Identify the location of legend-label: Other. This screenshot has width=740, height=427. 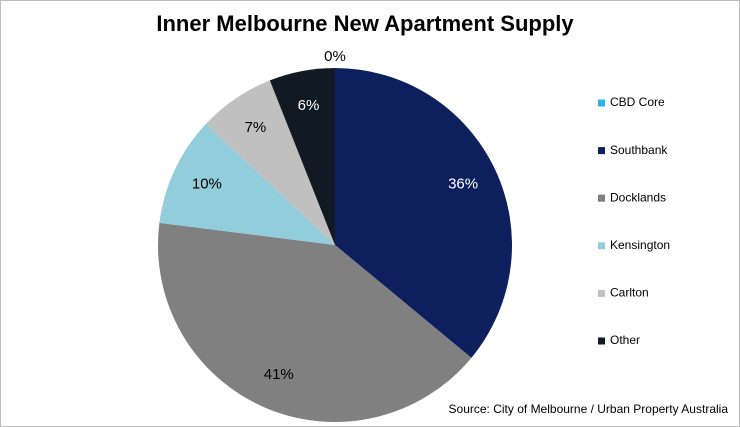
(625, 340).